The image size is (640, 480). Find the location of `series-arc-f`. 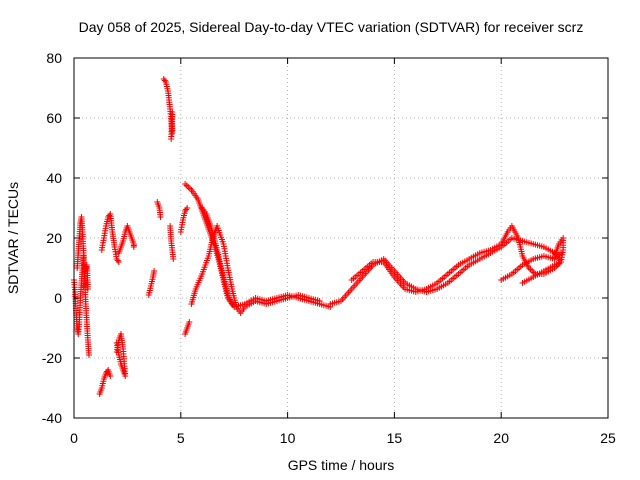

series-arc-f is located at coordinates (121, 355).